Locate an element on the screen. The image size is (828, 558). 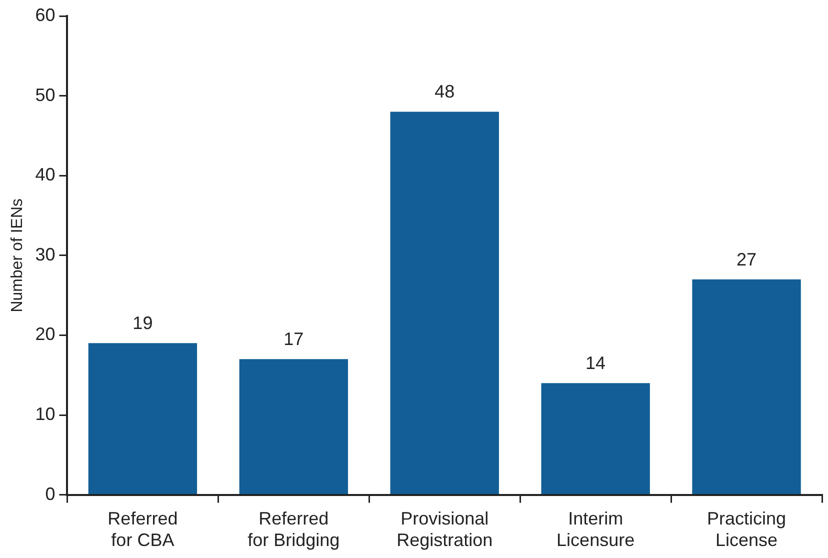
x-tick-label: Referred for Bridging is located at coordinates (294, 529).